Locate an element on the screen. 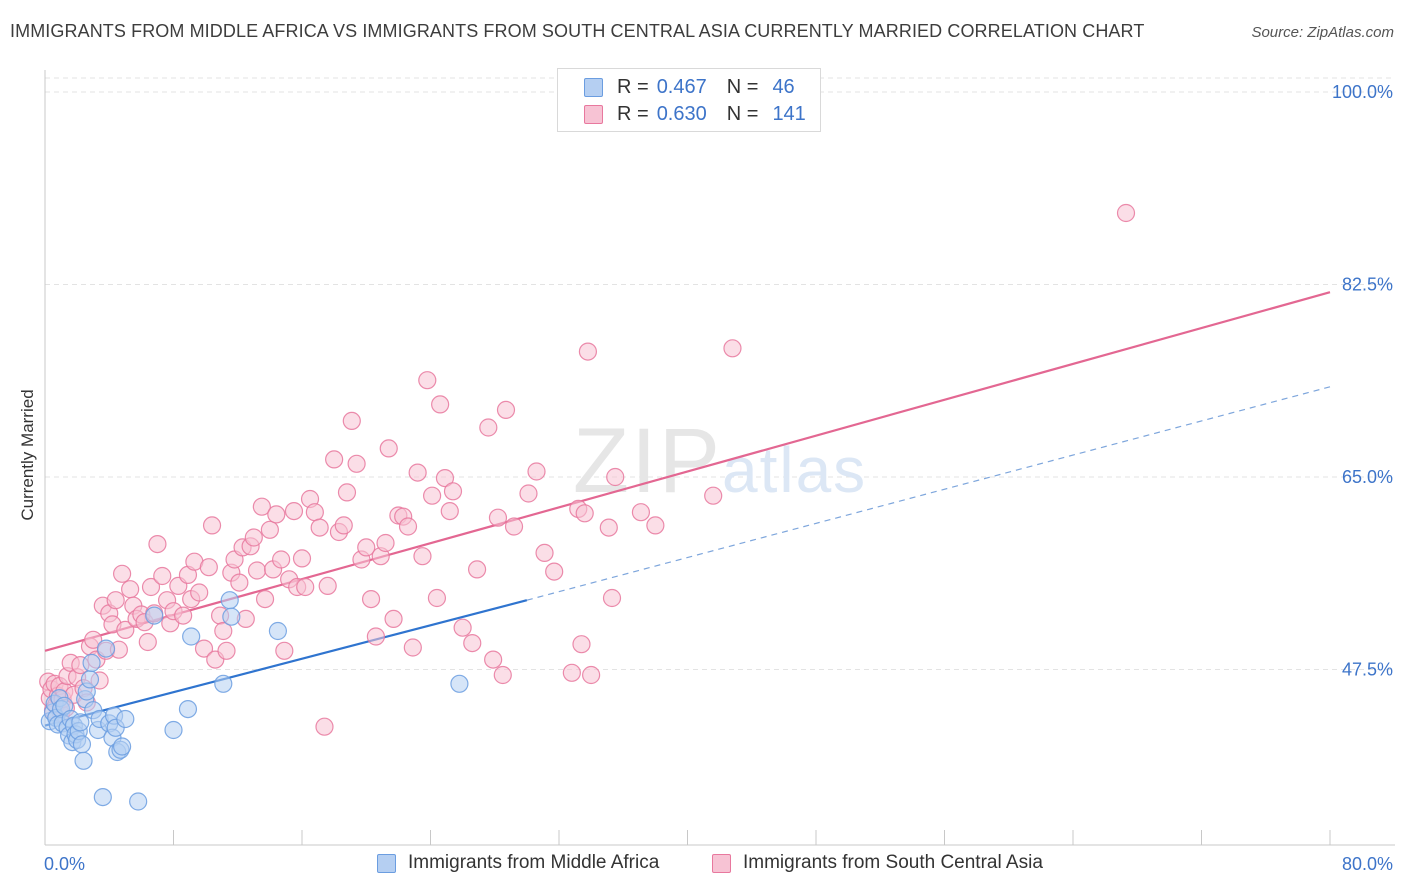 The height and width of the screenshot is (892, 1406). trend-line-middle-africa is located at coordinates (286, 663).